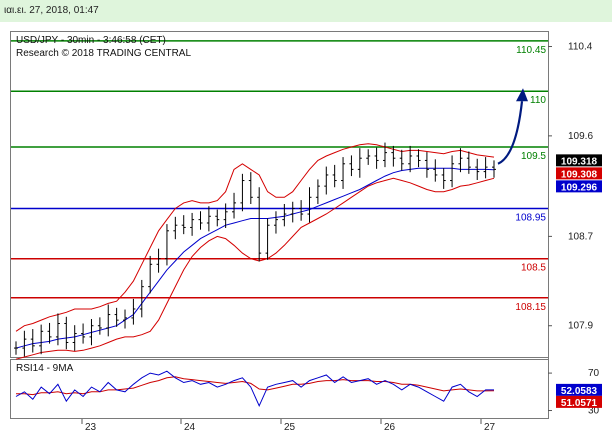  I want to click on forecast-arrow, so click(512, 126).